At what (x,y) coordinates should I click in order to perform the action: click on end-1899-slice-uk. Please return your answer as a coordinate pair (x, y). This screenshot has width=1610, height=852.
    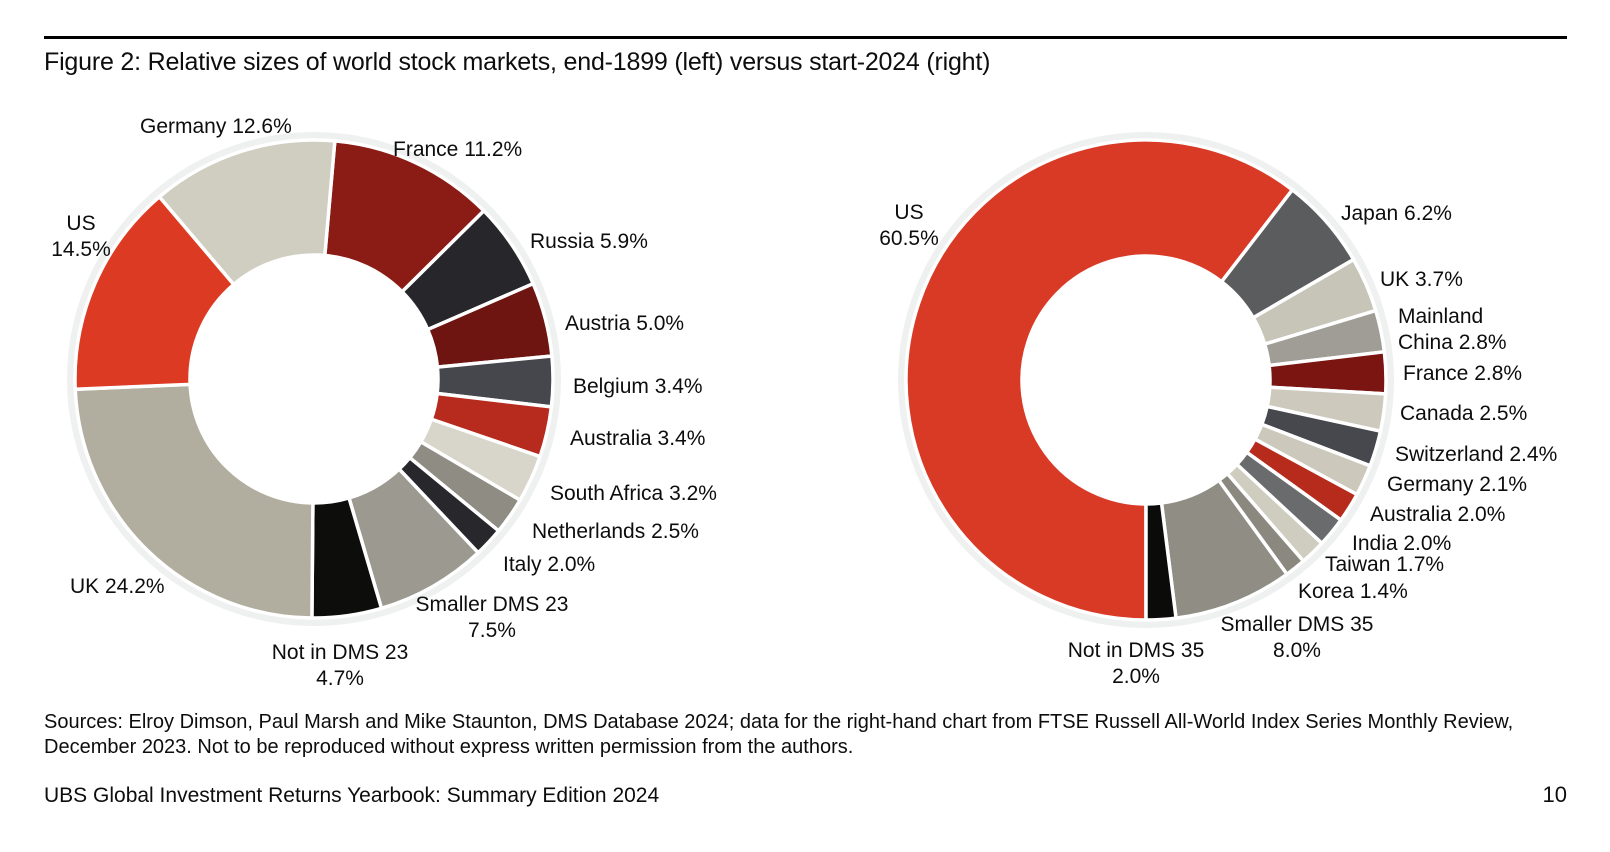
    Looking at the image, I should click on (194, 501).